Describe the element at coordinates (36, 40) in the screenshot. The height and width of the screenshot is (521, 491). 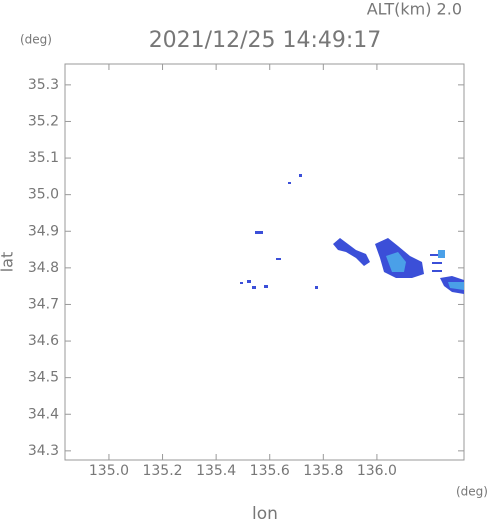
I see `y-unit: (deg)` at that location.